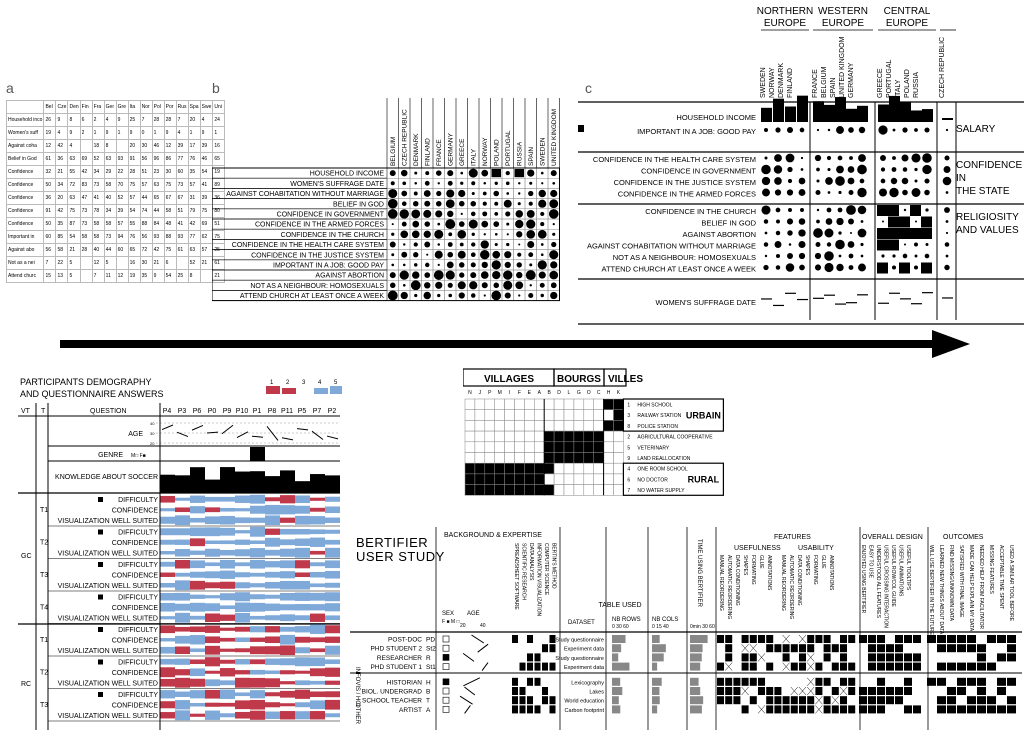  What do you see at coordinates (194, 198) in the screenshot?
I see `value-cell: 31` at bounding box center [194, 198].